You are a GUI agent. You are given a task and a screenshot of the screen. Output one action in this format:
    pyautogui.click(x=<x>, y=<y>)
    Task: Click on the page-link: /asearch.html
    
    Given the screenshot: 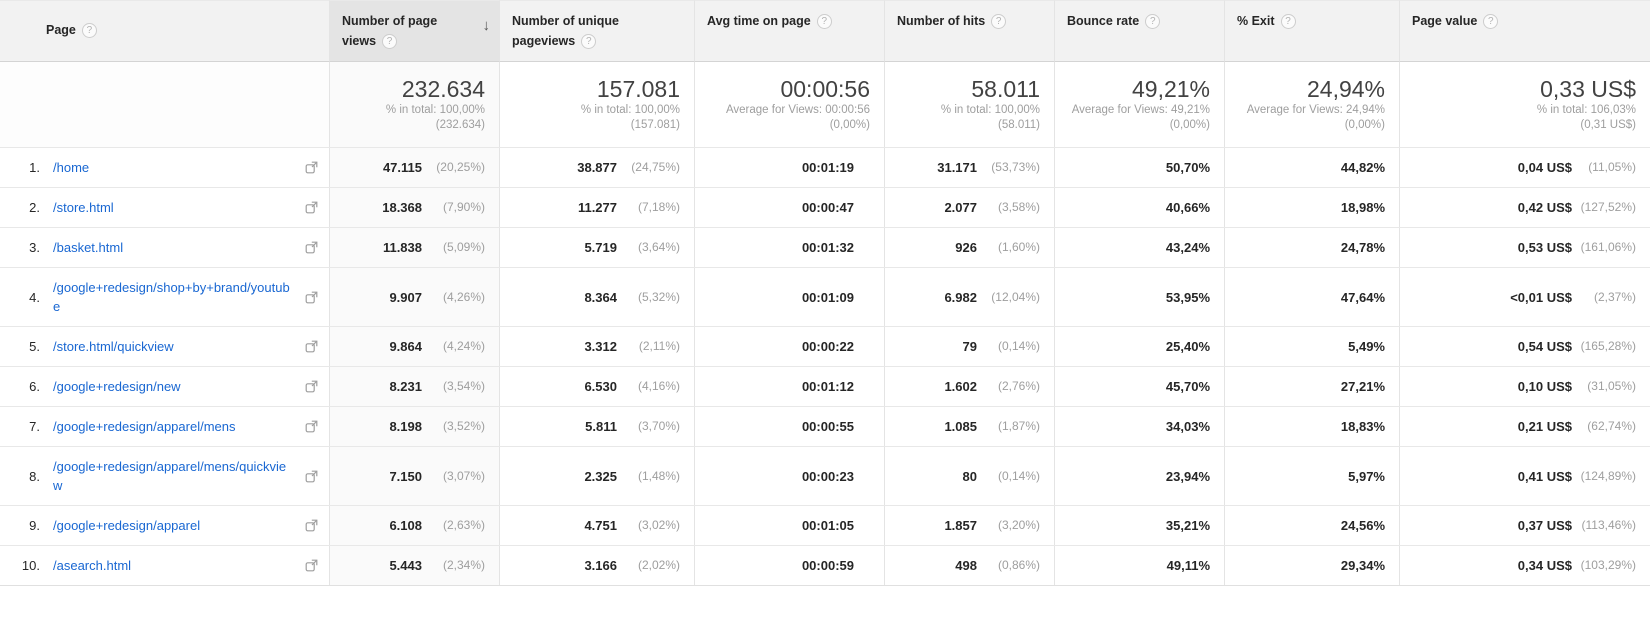 What is the action you would take?
    pyautogui.click(x=92, y=565)
    